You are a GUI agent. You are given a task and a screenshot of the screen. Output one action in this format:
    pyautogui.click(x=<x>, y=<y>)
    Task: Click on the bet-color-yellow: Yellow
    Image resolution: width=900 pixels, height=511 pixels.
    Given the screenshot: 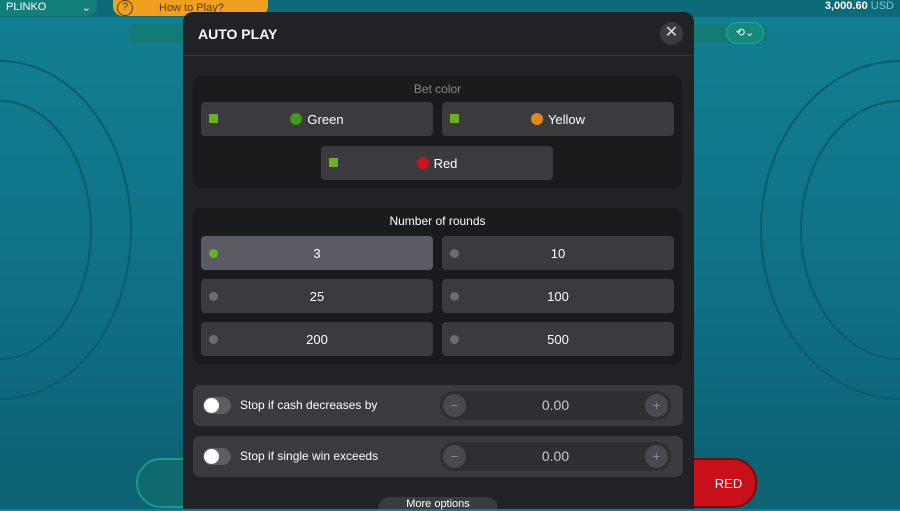 What is the action you would take?
    pyautogui.click(x=558, y=119)
    